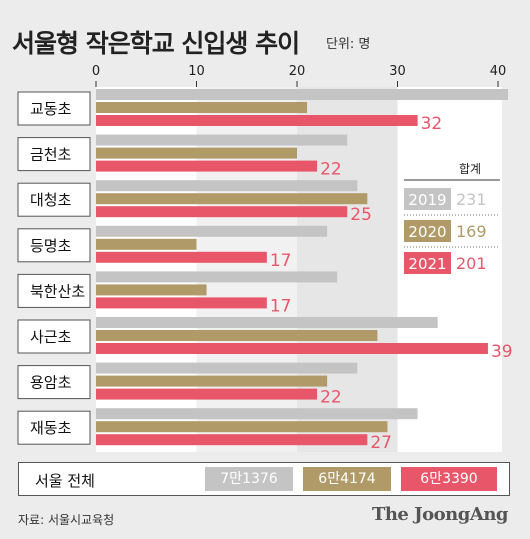  What do you see at coordinates (381, 443) in the screenshot?
I see `data-label-2021: 27` at bounding box center [381, 443].